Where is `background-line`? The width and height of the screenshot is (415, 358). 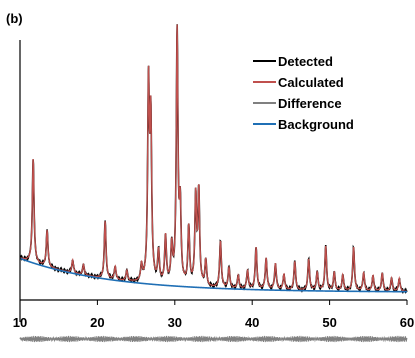 background-line is located at coordinates (213, 275).